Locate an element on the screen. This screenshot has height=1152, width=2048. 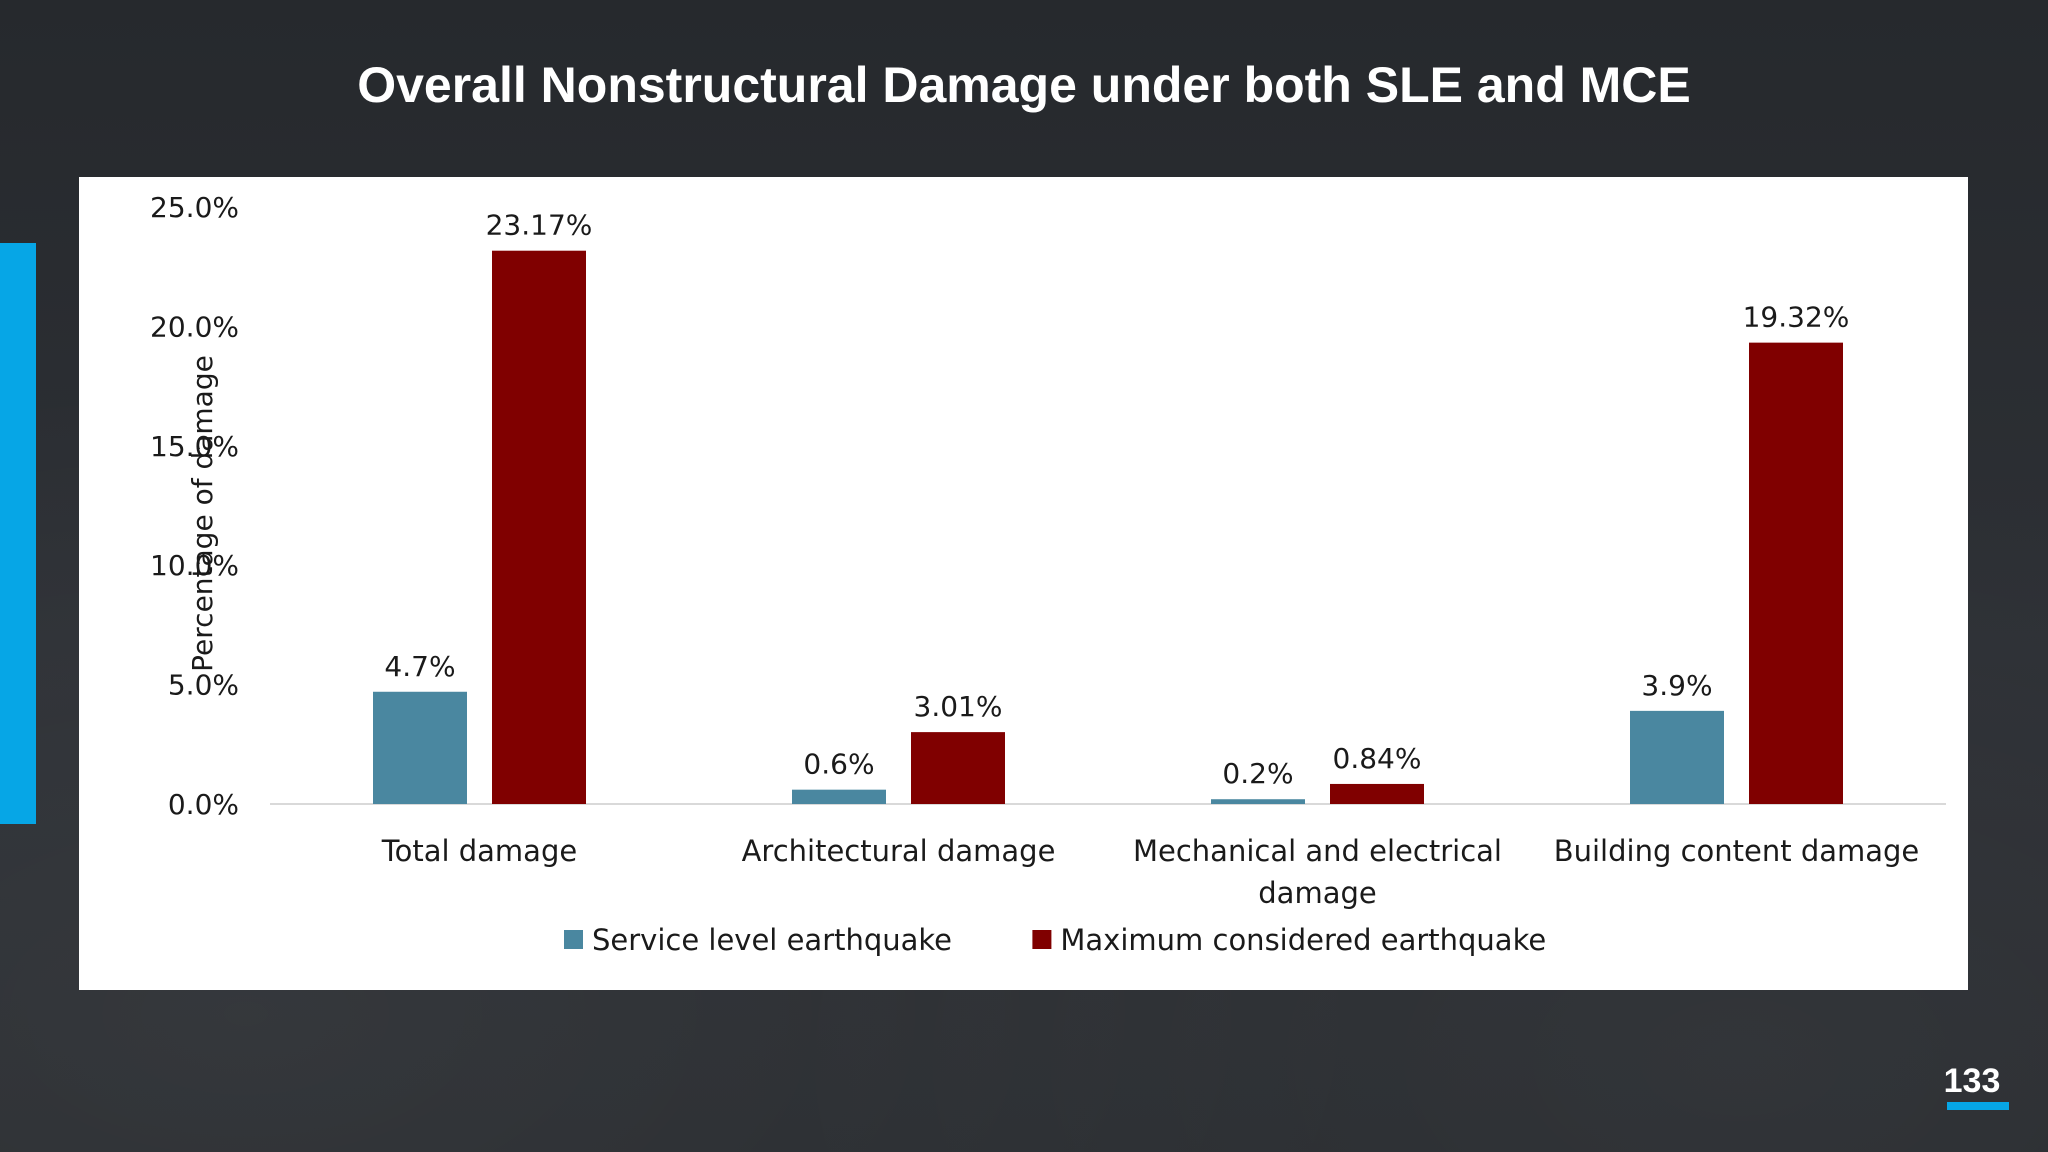
y-tick-label: 20.0% is located at coordinates (194, 326).